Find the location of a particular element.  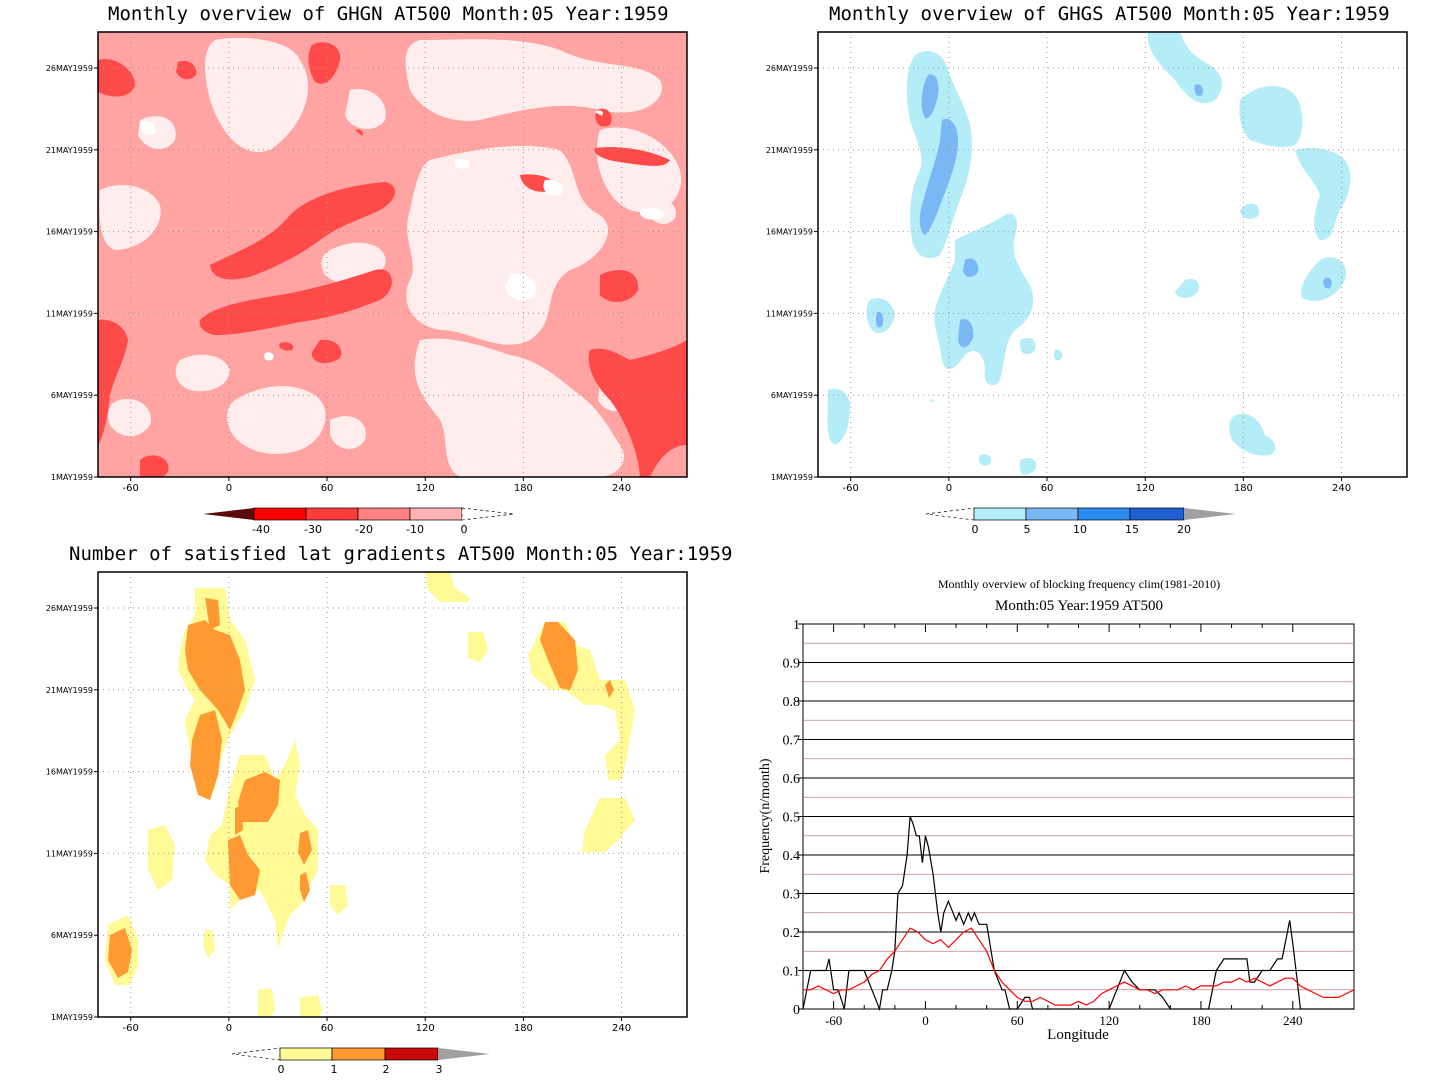

frequency-y-ticks: 0 0.1 0.2 0.3 0.4 0.5 0.6 0.7 0.8 0.9 1 is located at coordinates (793, 818).